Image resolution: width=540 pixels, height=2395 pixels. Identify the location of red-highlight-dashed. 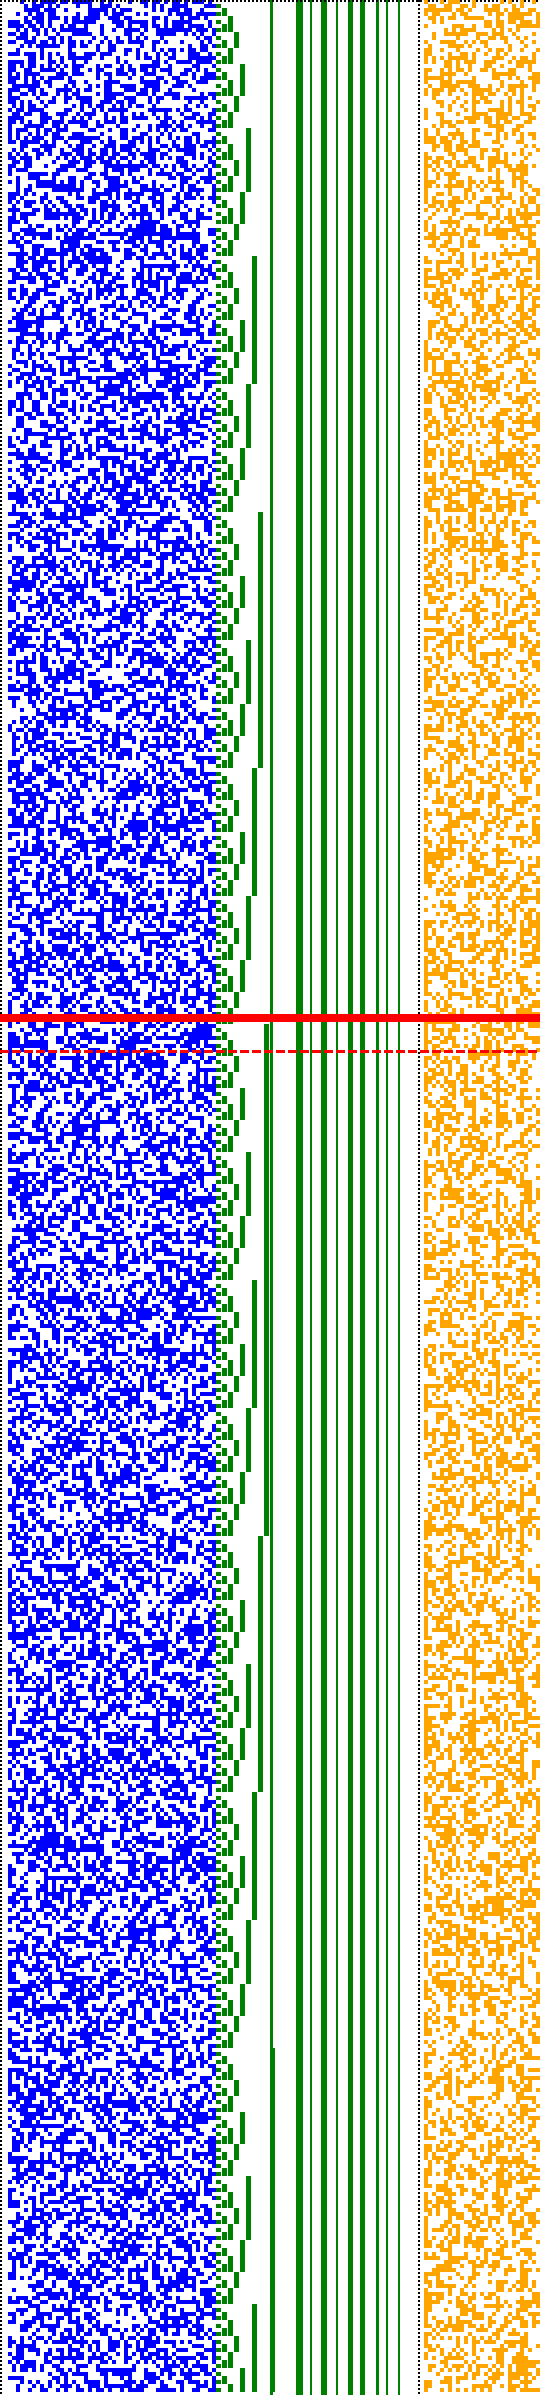
(268, 1051).